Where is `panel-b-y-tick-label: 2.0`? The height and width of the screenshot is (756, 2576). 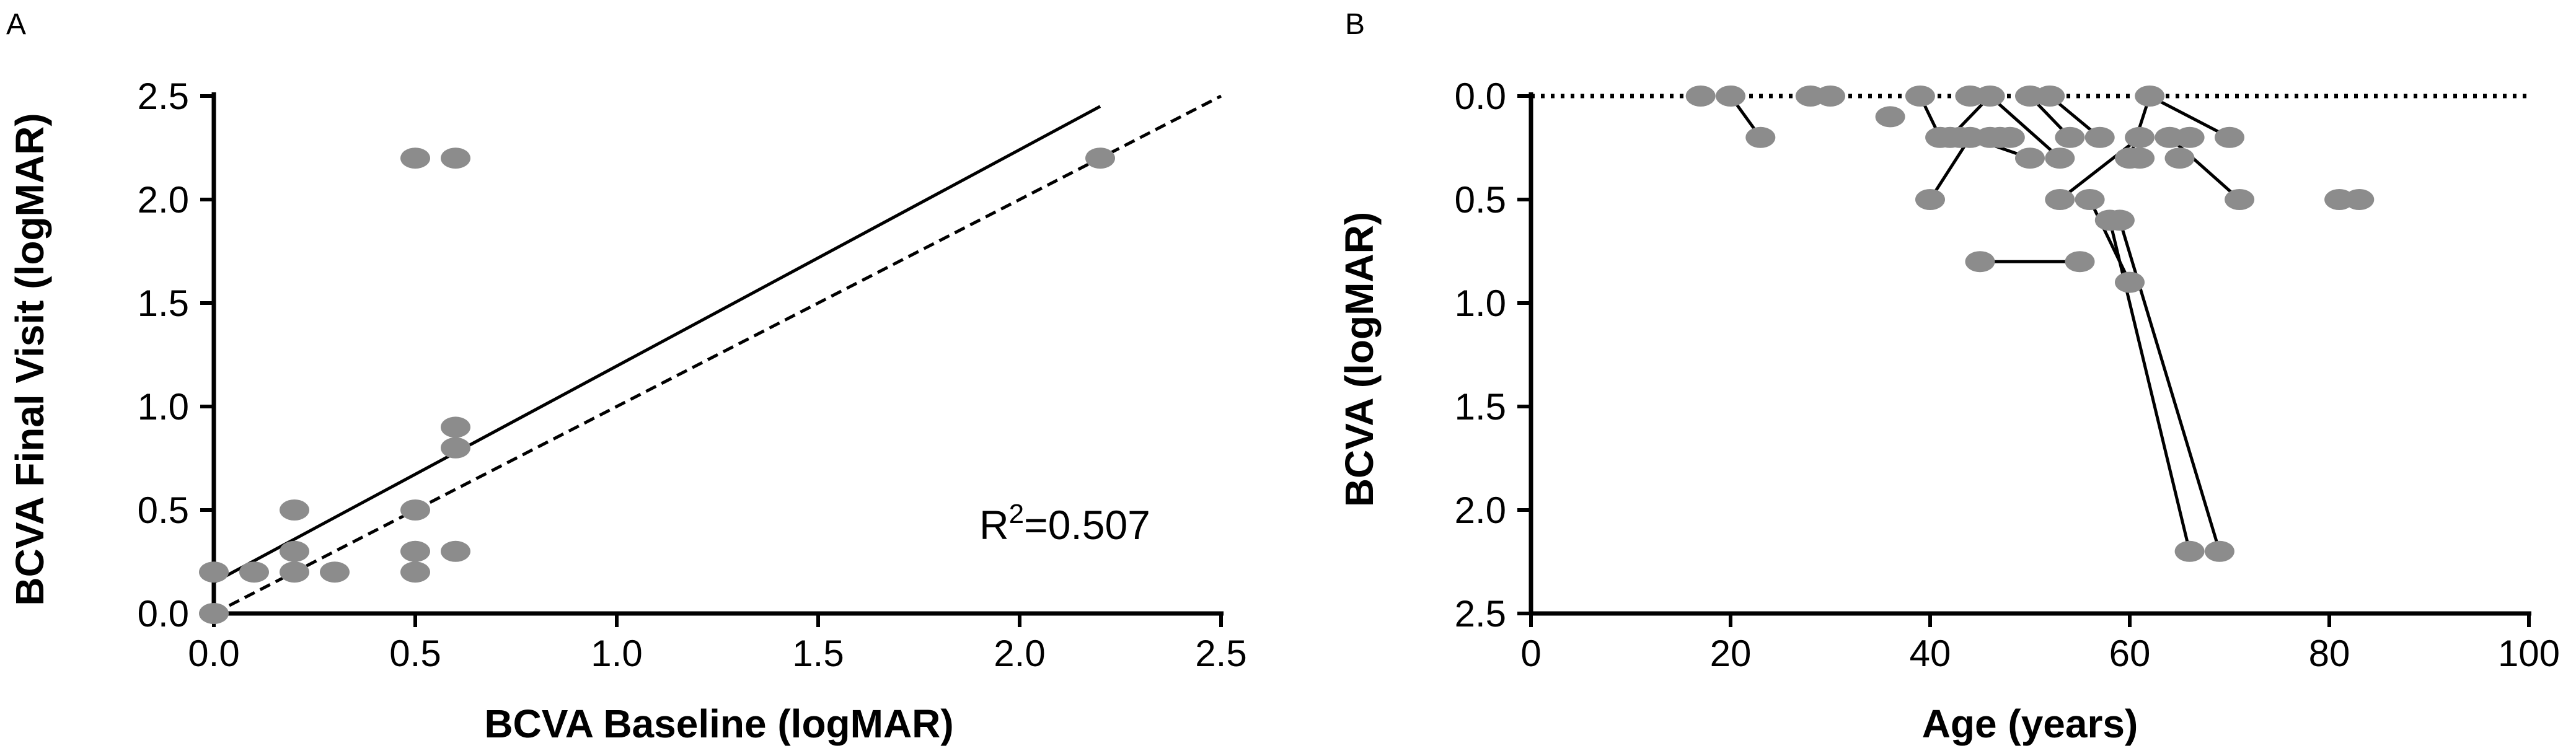
panel-b-y-tick-label: 2.0 is located at coordinates (1480, 510).